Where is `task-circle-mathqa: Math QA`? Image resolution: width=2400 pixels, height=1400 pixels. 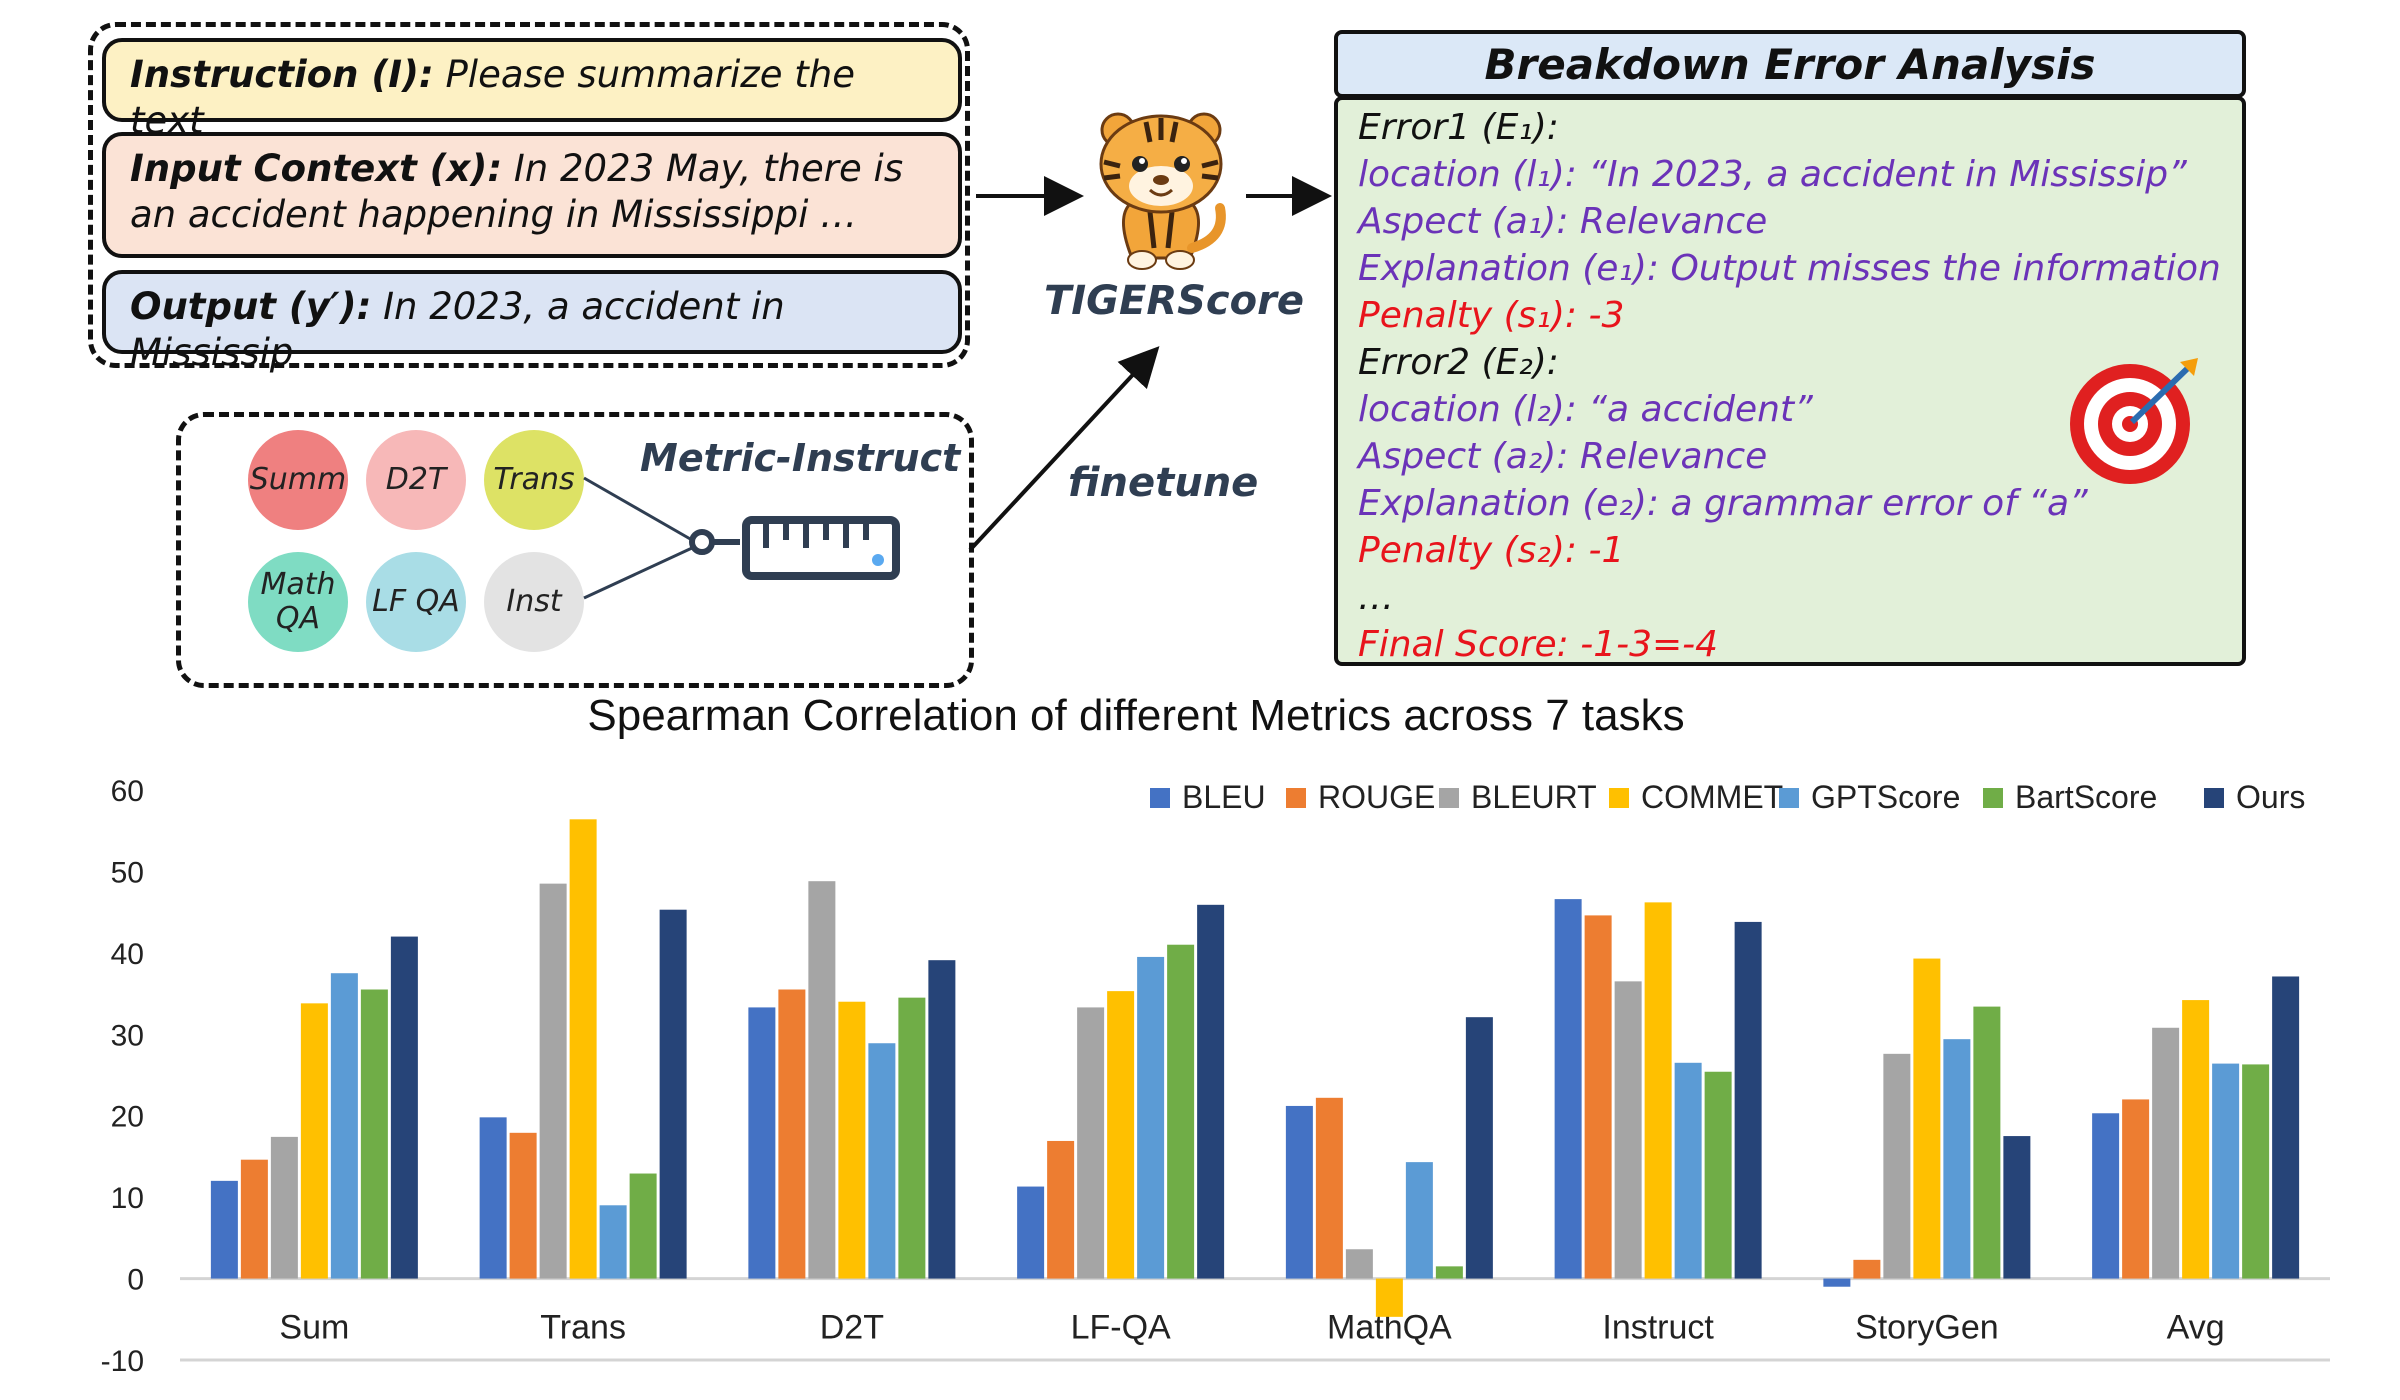
task-circle-mathqa: Math QA is located at coordinates (298, 602).